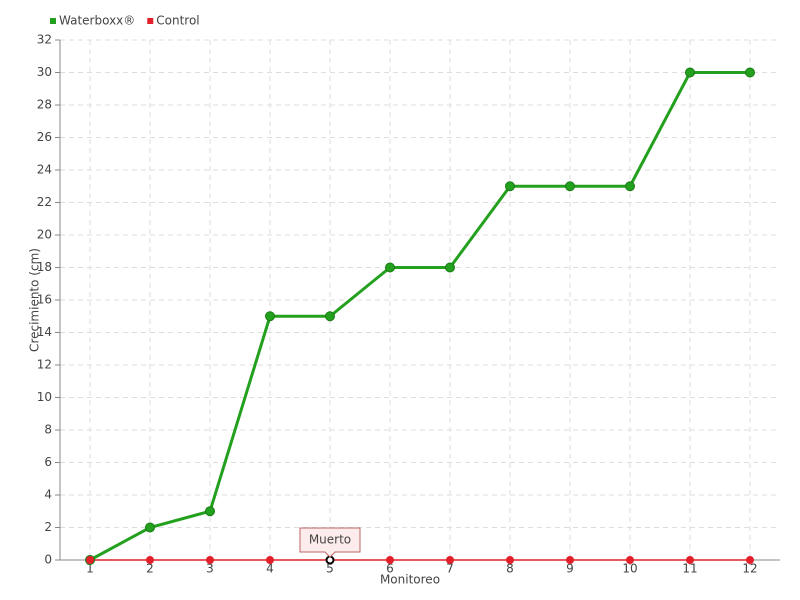  I want to click on annotation-box, so click(330, 542).